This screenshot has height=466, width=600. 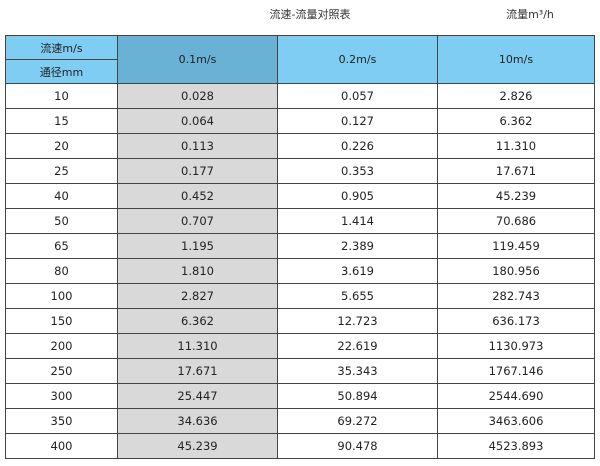 What do you see at coordinates (61, 296) in the screenshot?
I see `diameter-cell: 100` at bounding box center [61, 296].